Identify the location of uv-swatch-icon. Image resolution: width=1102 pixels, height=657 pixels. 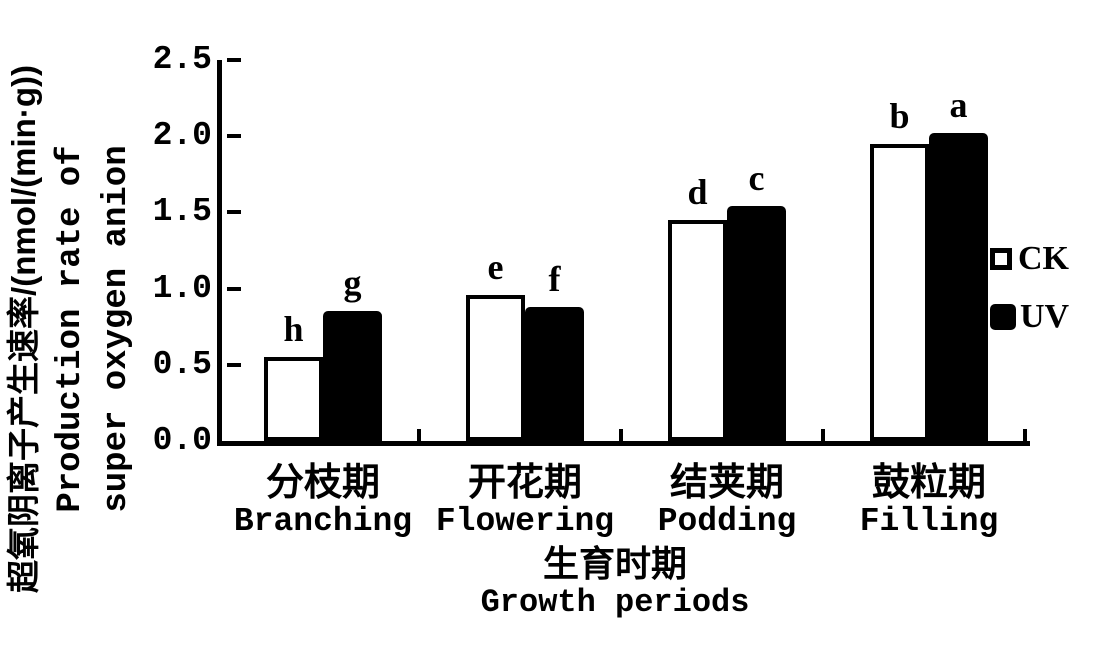
(1003, 317).